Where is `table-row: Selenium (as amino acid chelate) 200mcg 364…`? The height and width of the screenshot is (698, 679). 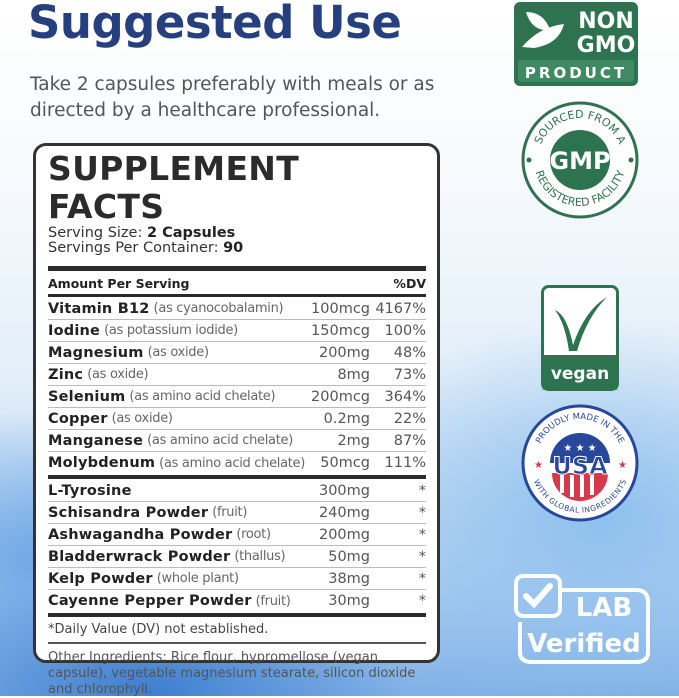
table-row: Selenium (as amino acid chelate) 200mcg 364… is located at coordinates (237, 397).